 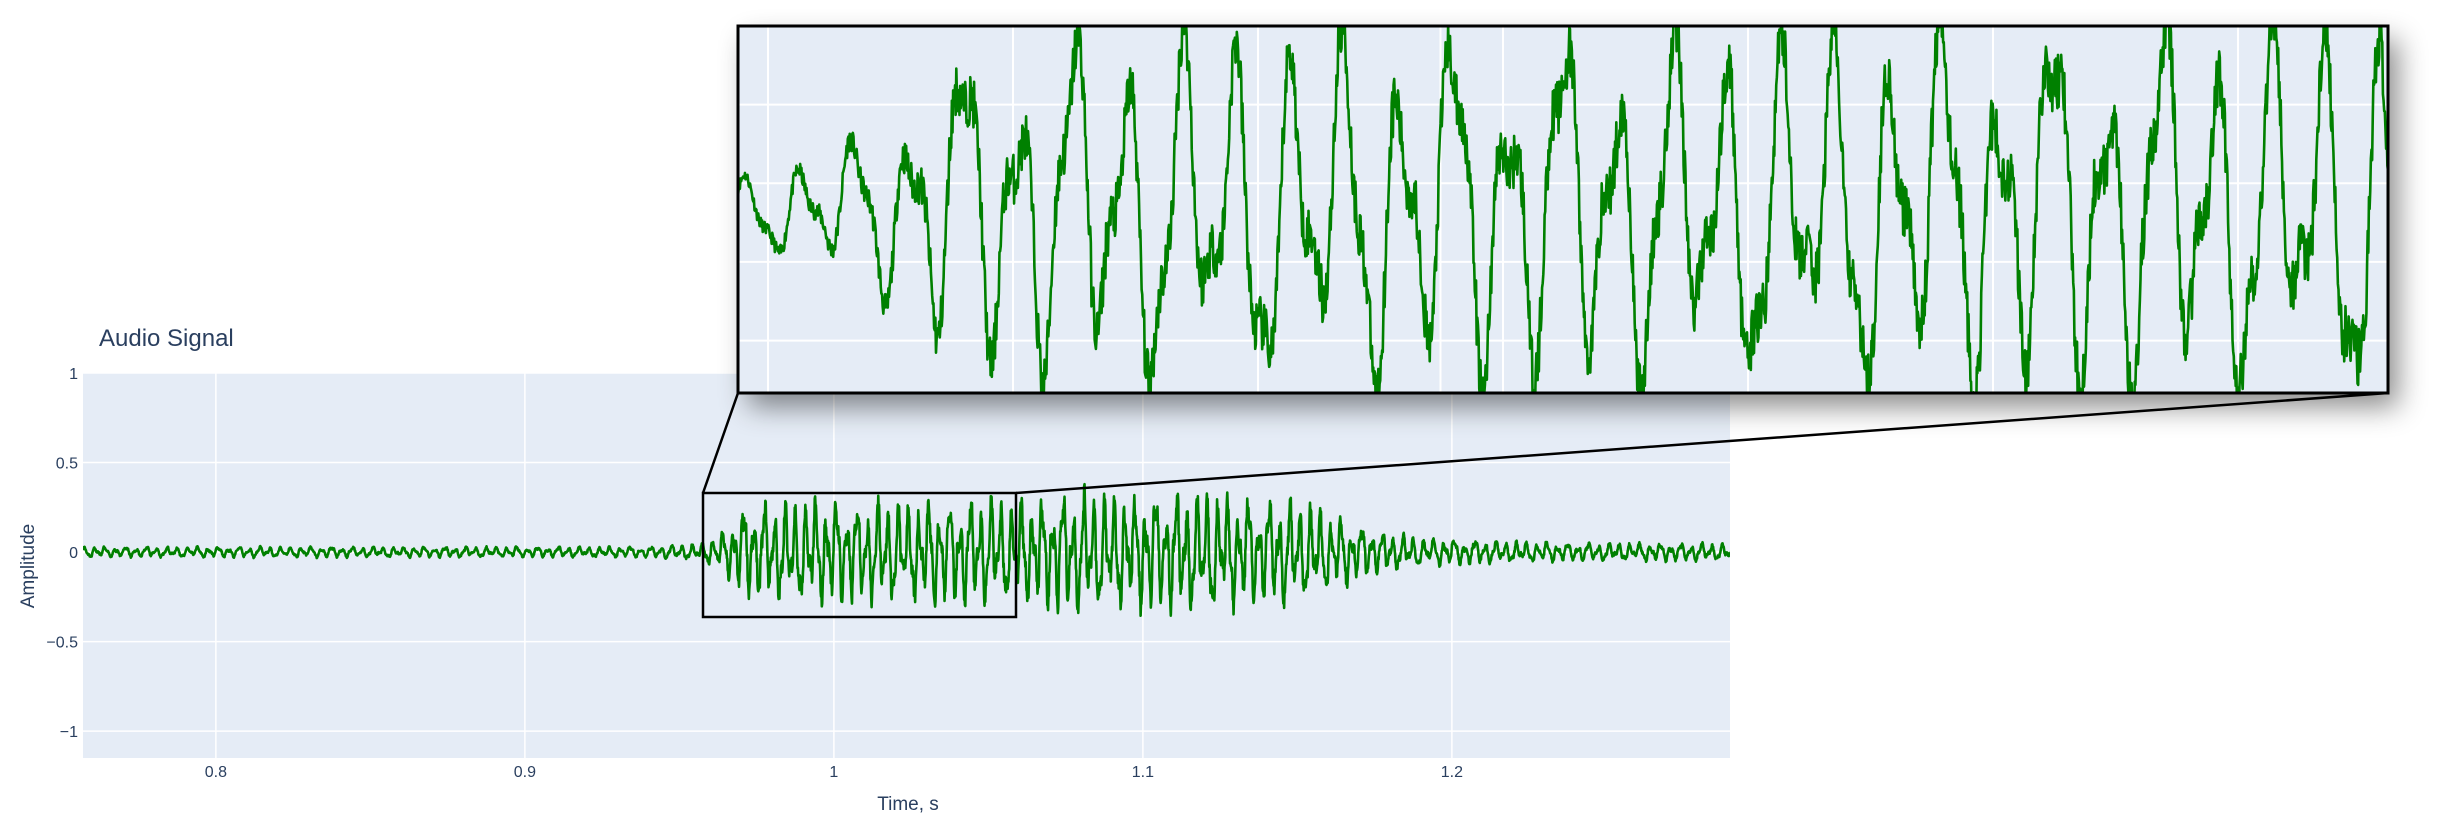 I want to click on chart-title: Audio Signal, so click(x=166, y=338).